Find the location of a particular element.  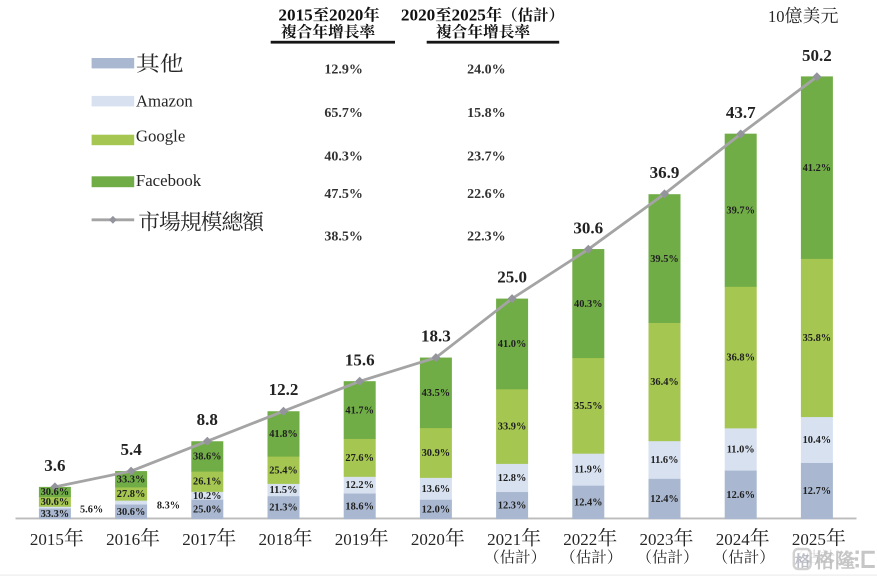

svg-text: 11.5% is located at coordinates (283, 490).